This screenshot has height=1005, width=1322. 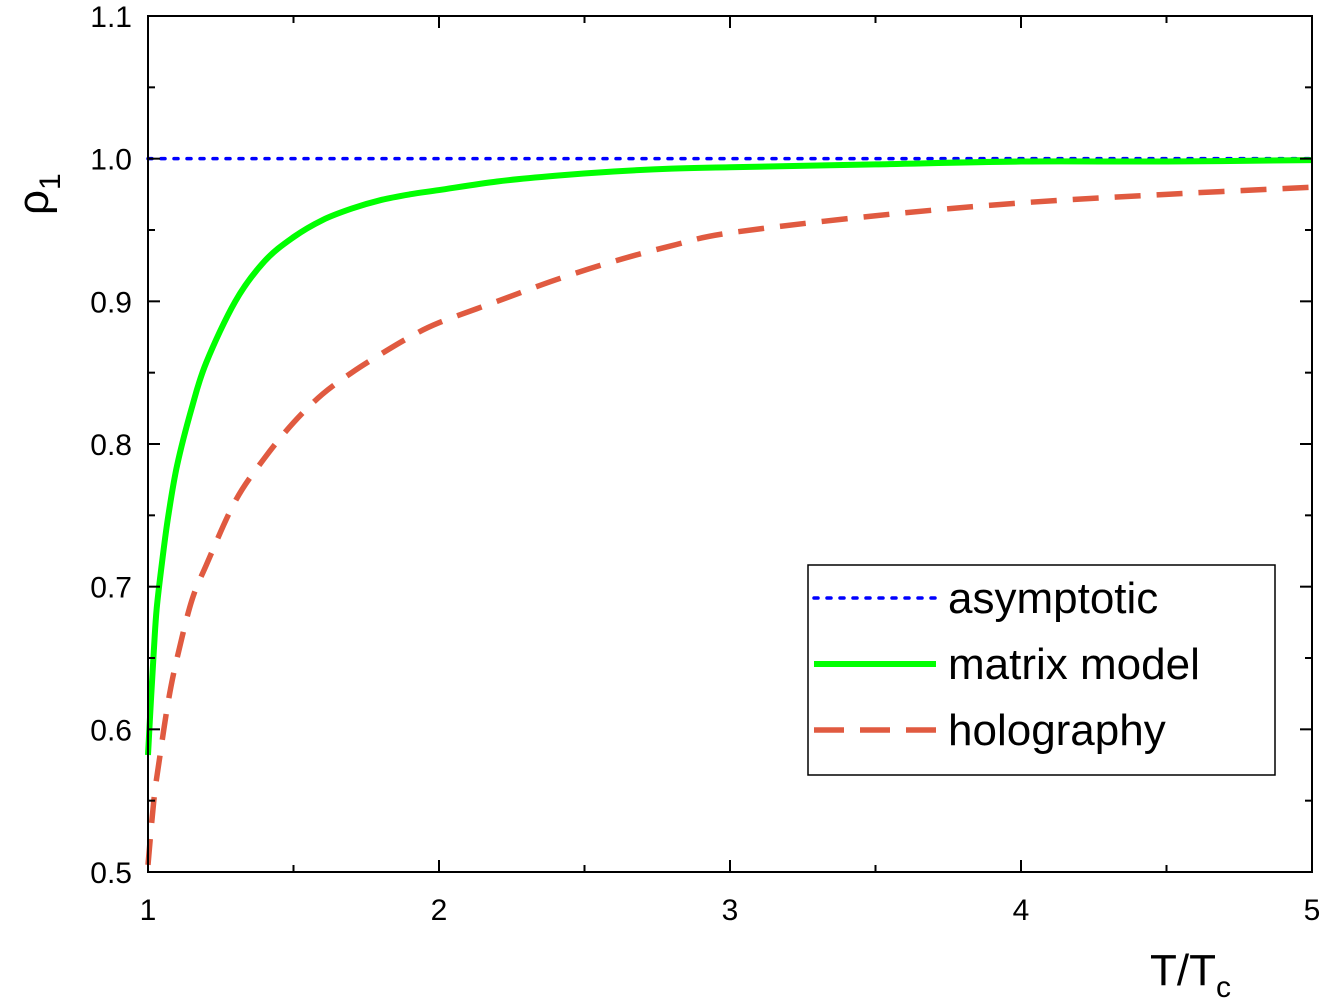 I want to click on x-axis-title-sub: c, so click(x=1223, y=985).